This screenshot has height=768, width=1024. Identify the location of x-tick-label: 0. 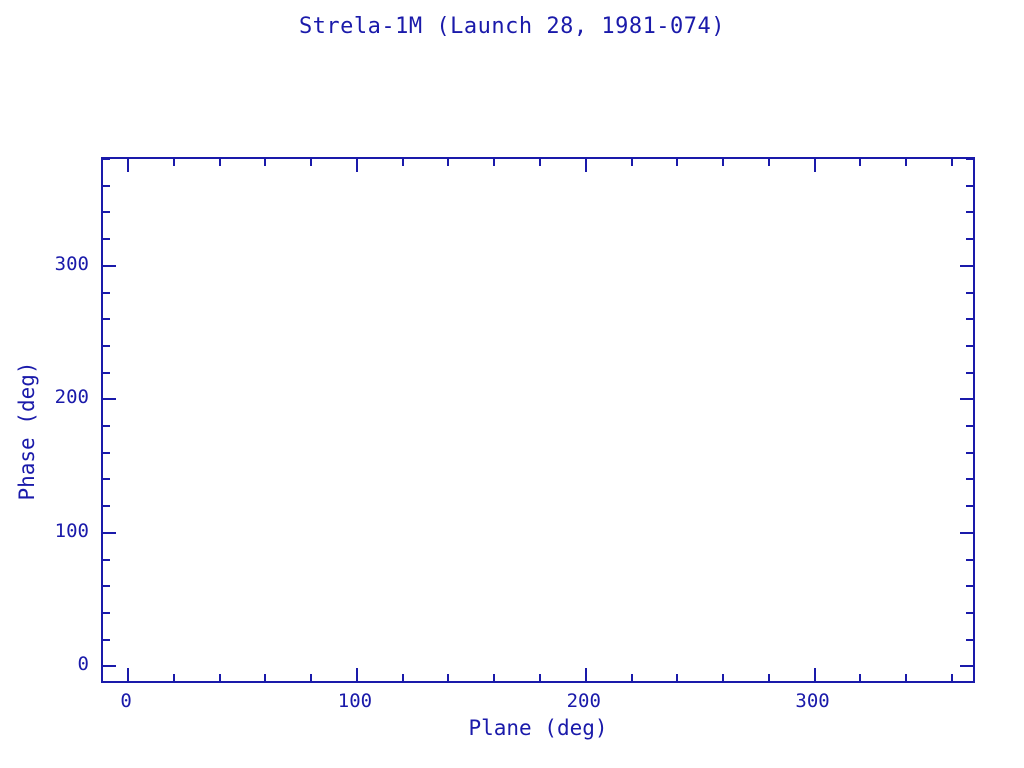
(126, 701).